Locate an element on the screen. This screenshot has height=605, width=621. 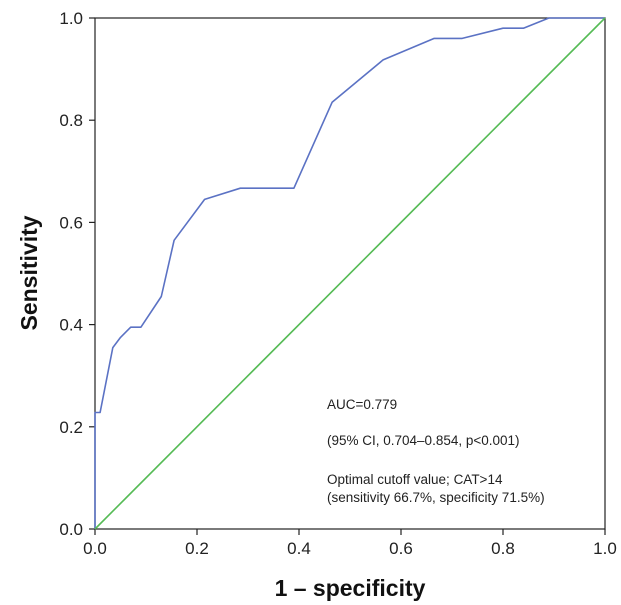
y-tick-label: 0.4 is located at coordinates (71, 325).